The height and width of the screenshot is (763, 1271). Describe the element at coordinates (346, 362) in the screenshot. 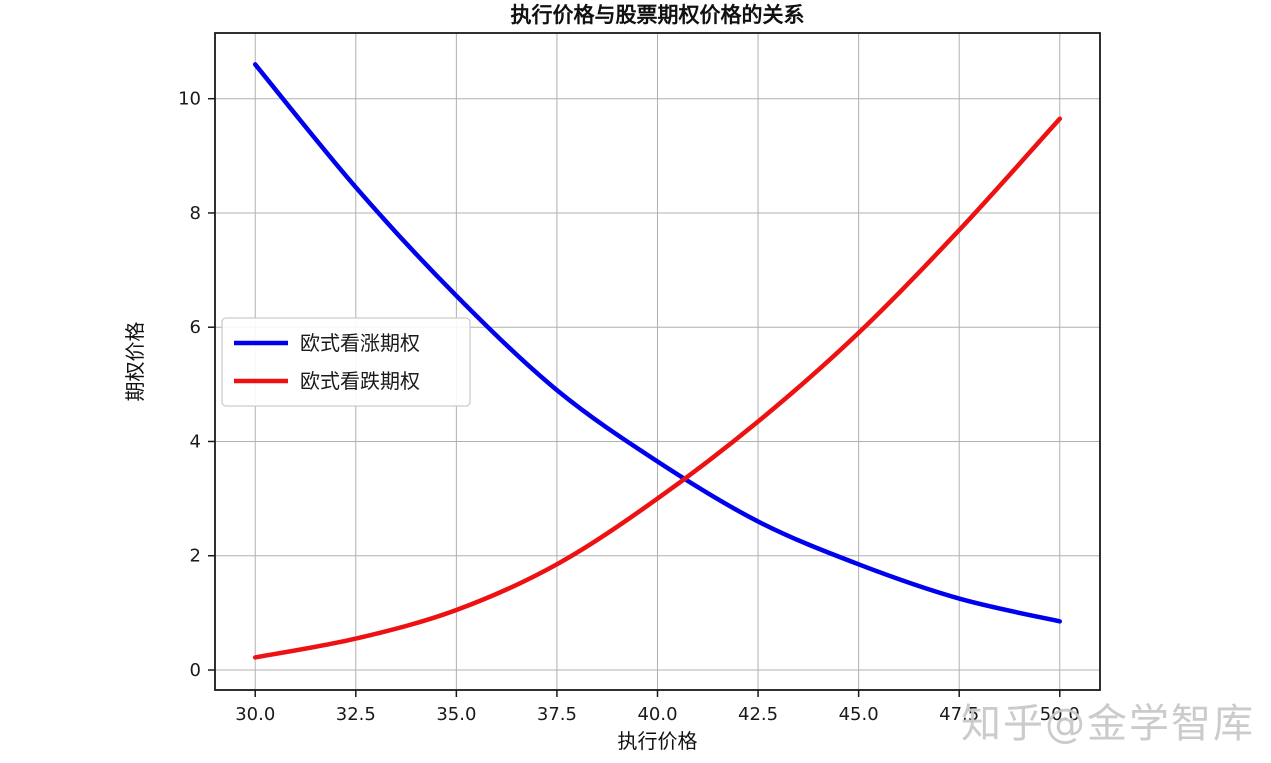

I see `legend` at that location.